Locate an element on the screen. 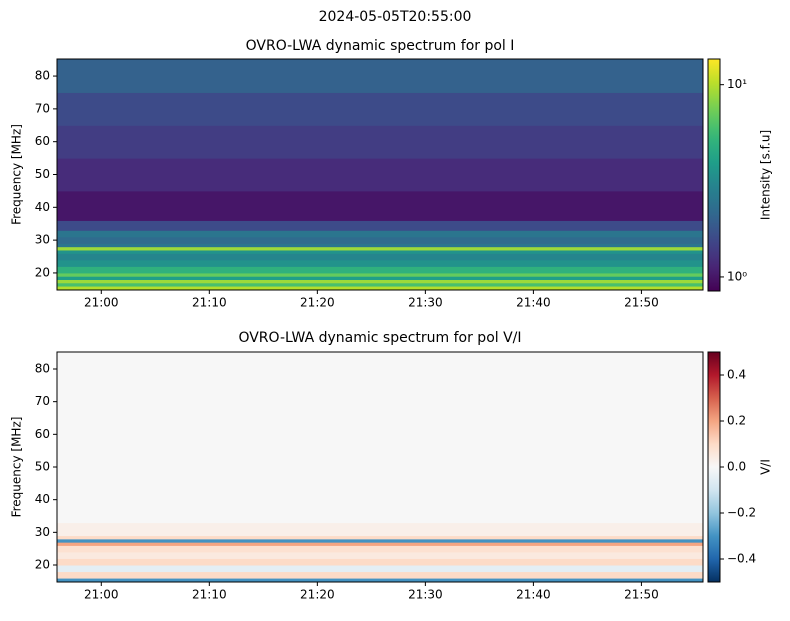 Image resolution: width=790 pixels, height=621 pixels. colorbar-tick-label: −0.4 is located at coordinates (741, 559).